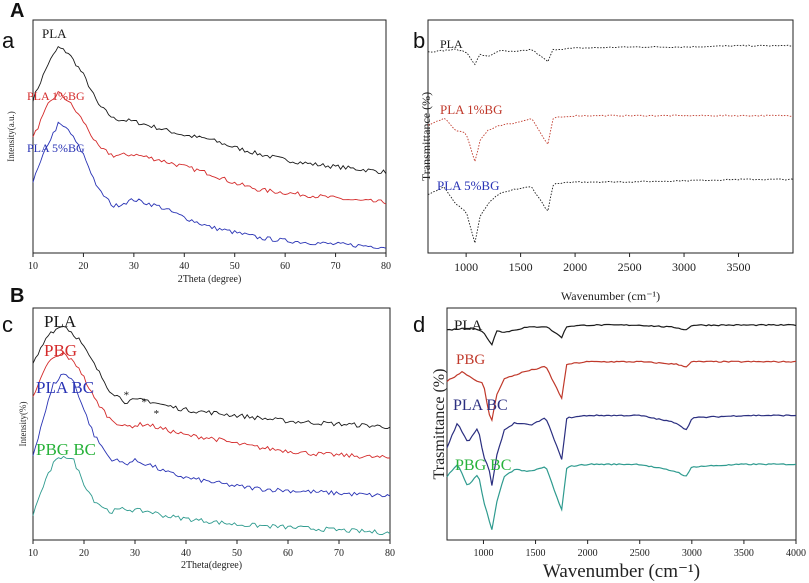  What do you see at coordinates (157, 414) in the screenshot?
I see `peak-annotation-2: *` at bounding box center [157, 414].